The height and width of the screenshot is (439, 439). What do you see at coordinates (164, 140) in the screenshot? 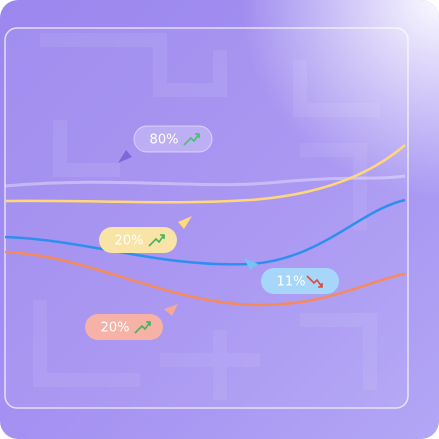
I see `badge-label: 80%` at bounding box center [164, 140].